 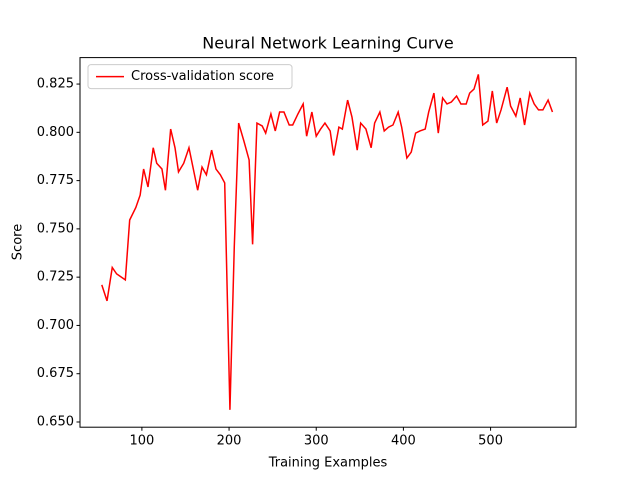 What do you see at coordinates (328, 463) in the screenshot?
I see `x-axis-label: Training Examples` at bounding box center [328, 463].